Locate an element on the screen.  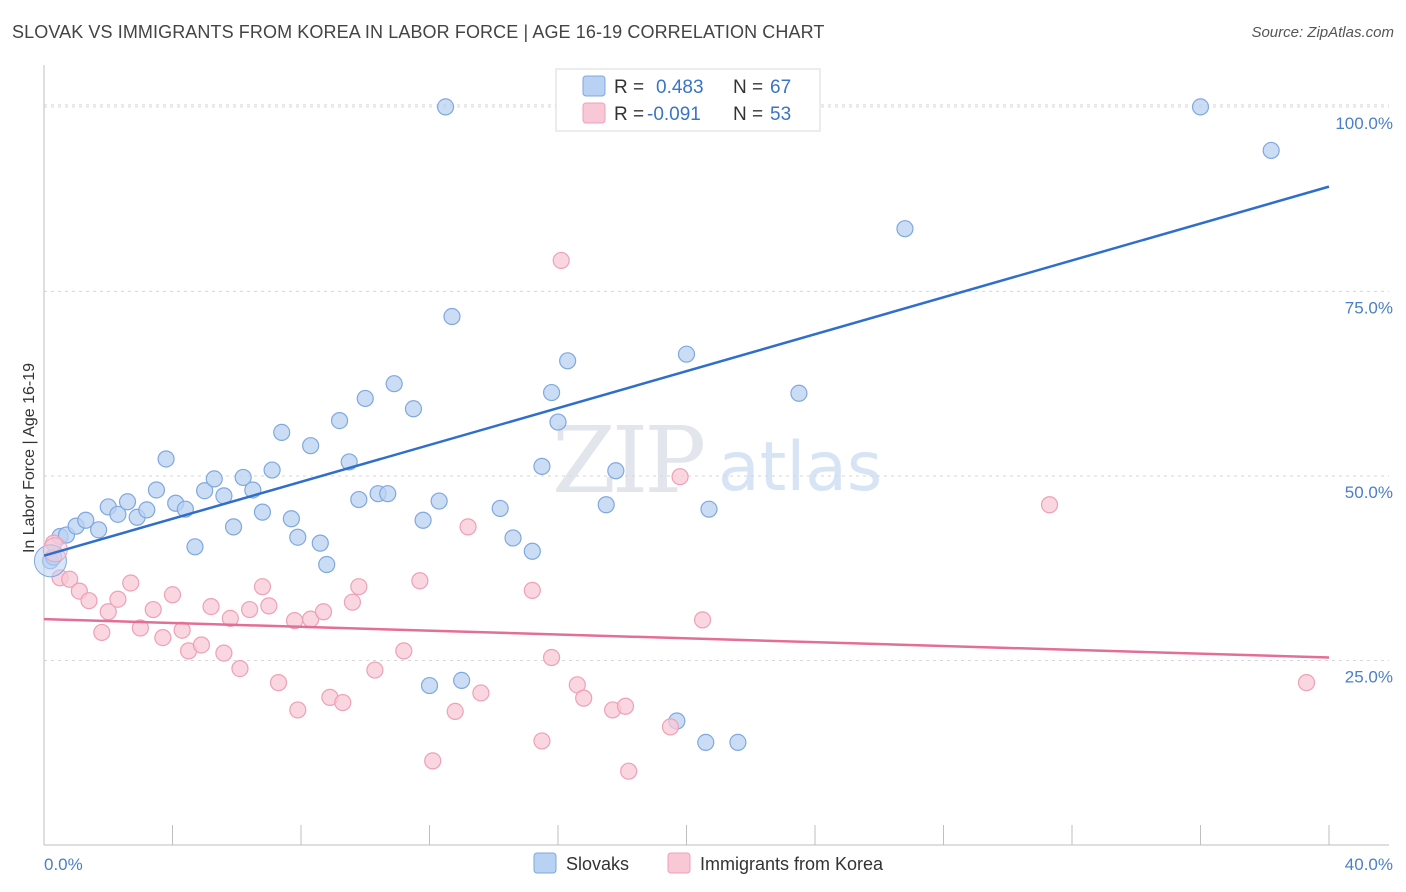
legend-r-value-korea: -0.091 is located at coordinates (674, 114).